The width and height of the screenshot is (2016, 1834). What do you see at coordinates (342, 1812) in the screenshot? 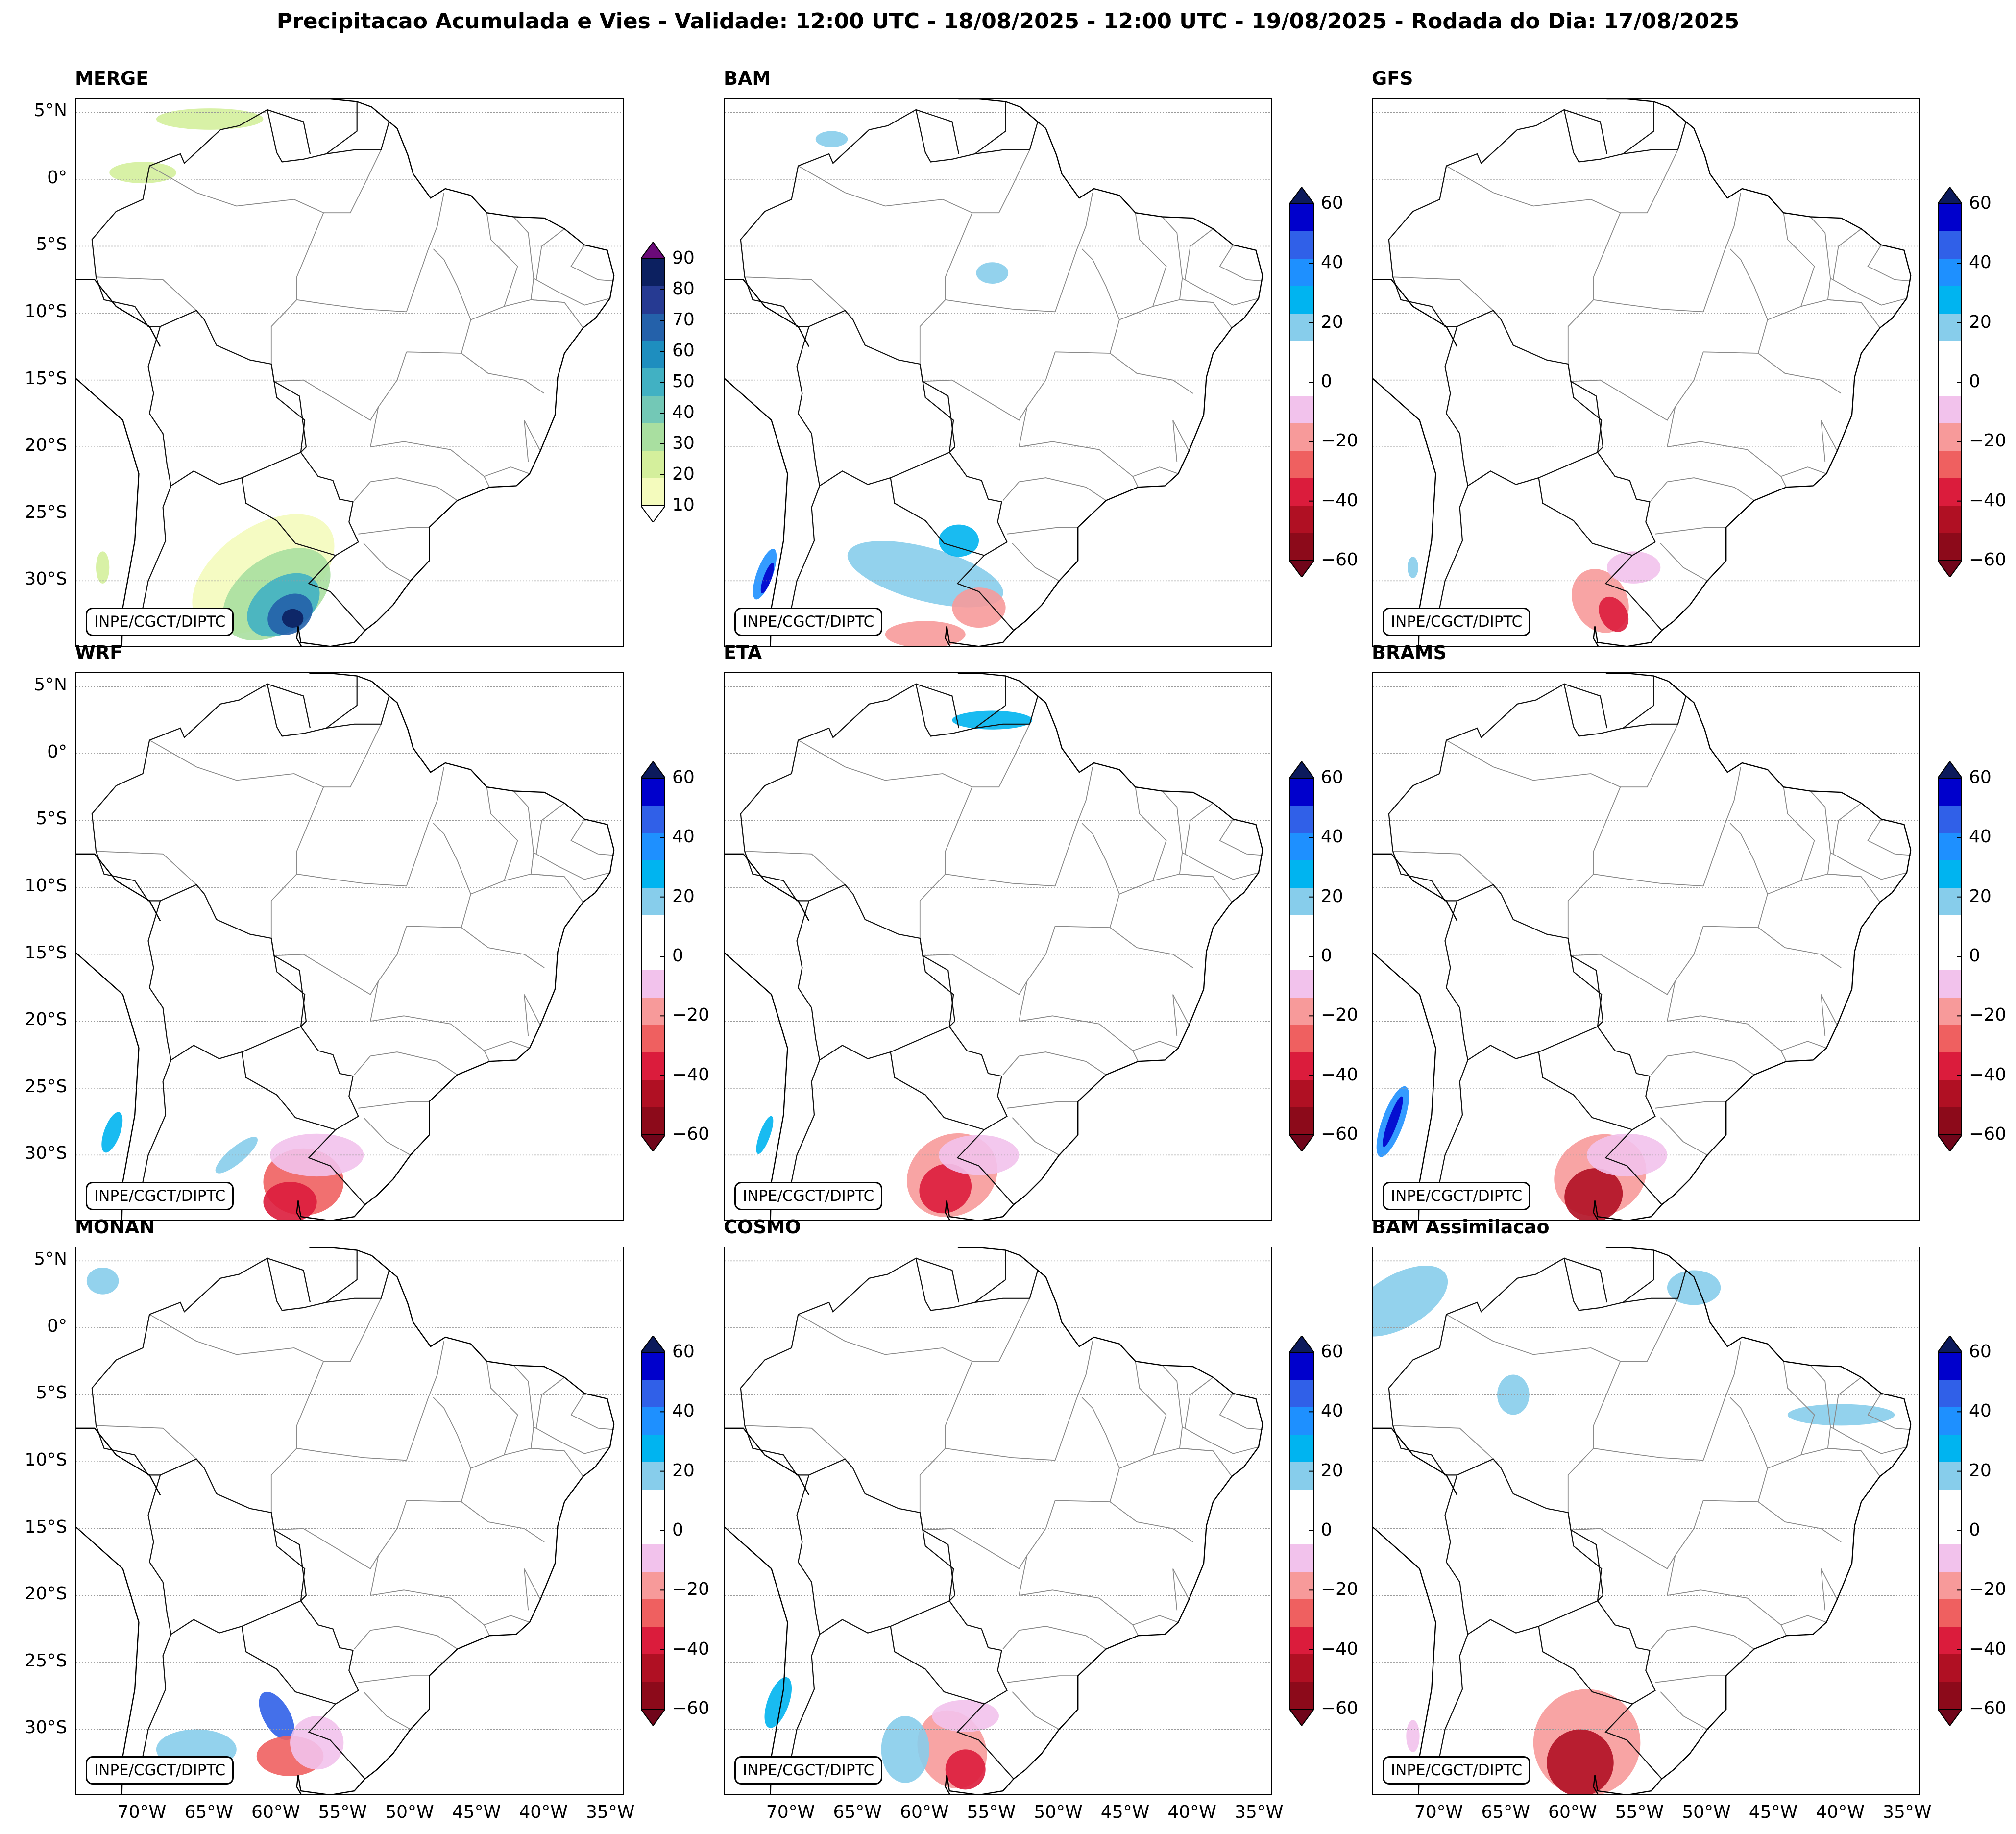
I see `lon-tick-label: 55°W` at bounding box center [342, 1812].